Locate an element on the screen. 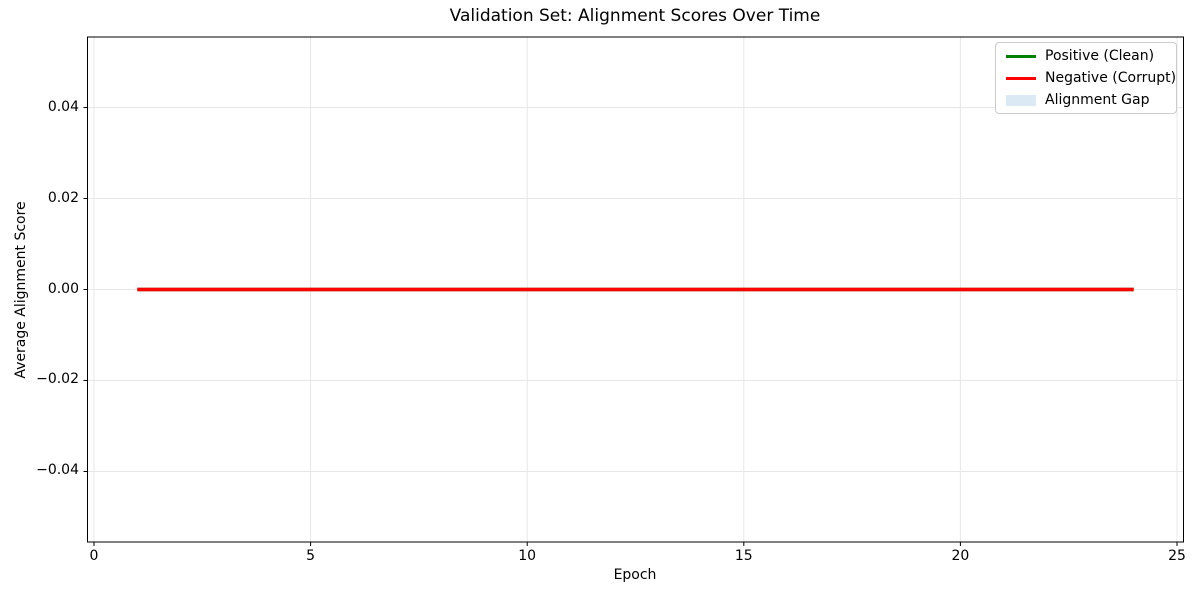 The image size is (1200, 600). x-tick-label: 25 is located at coordinates (1177, 556).